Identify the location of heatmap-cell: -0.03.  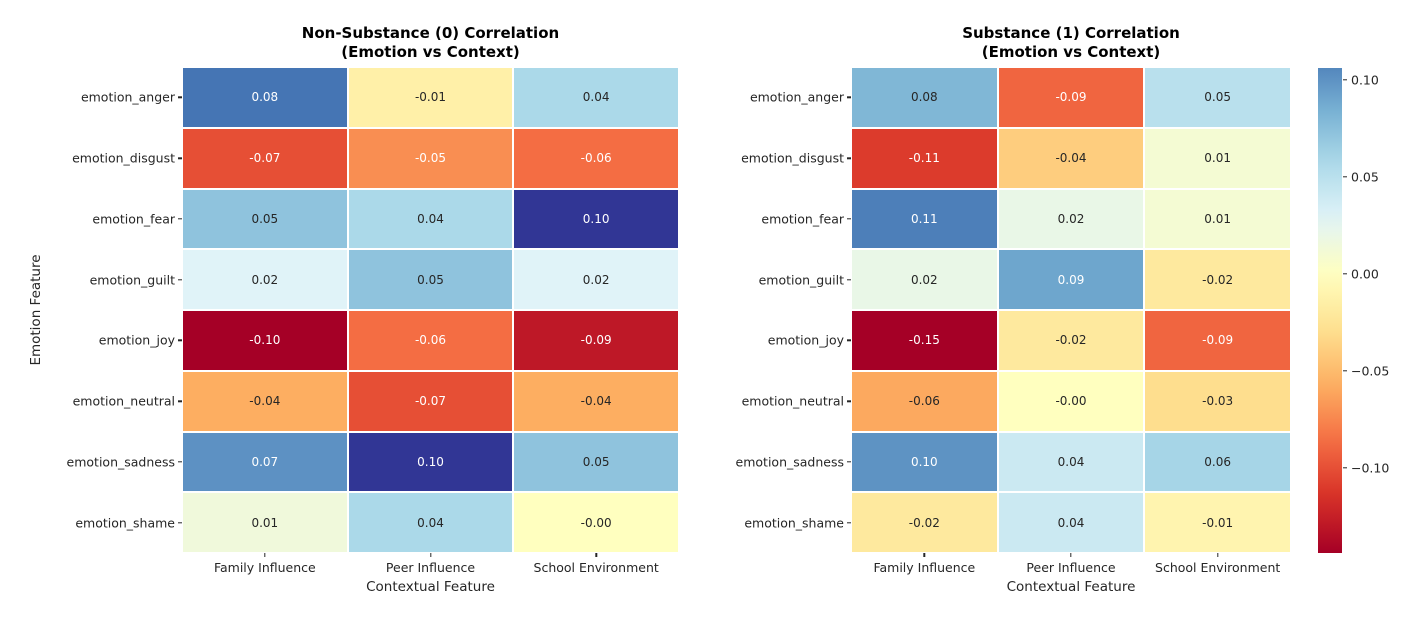
(1217, 401).